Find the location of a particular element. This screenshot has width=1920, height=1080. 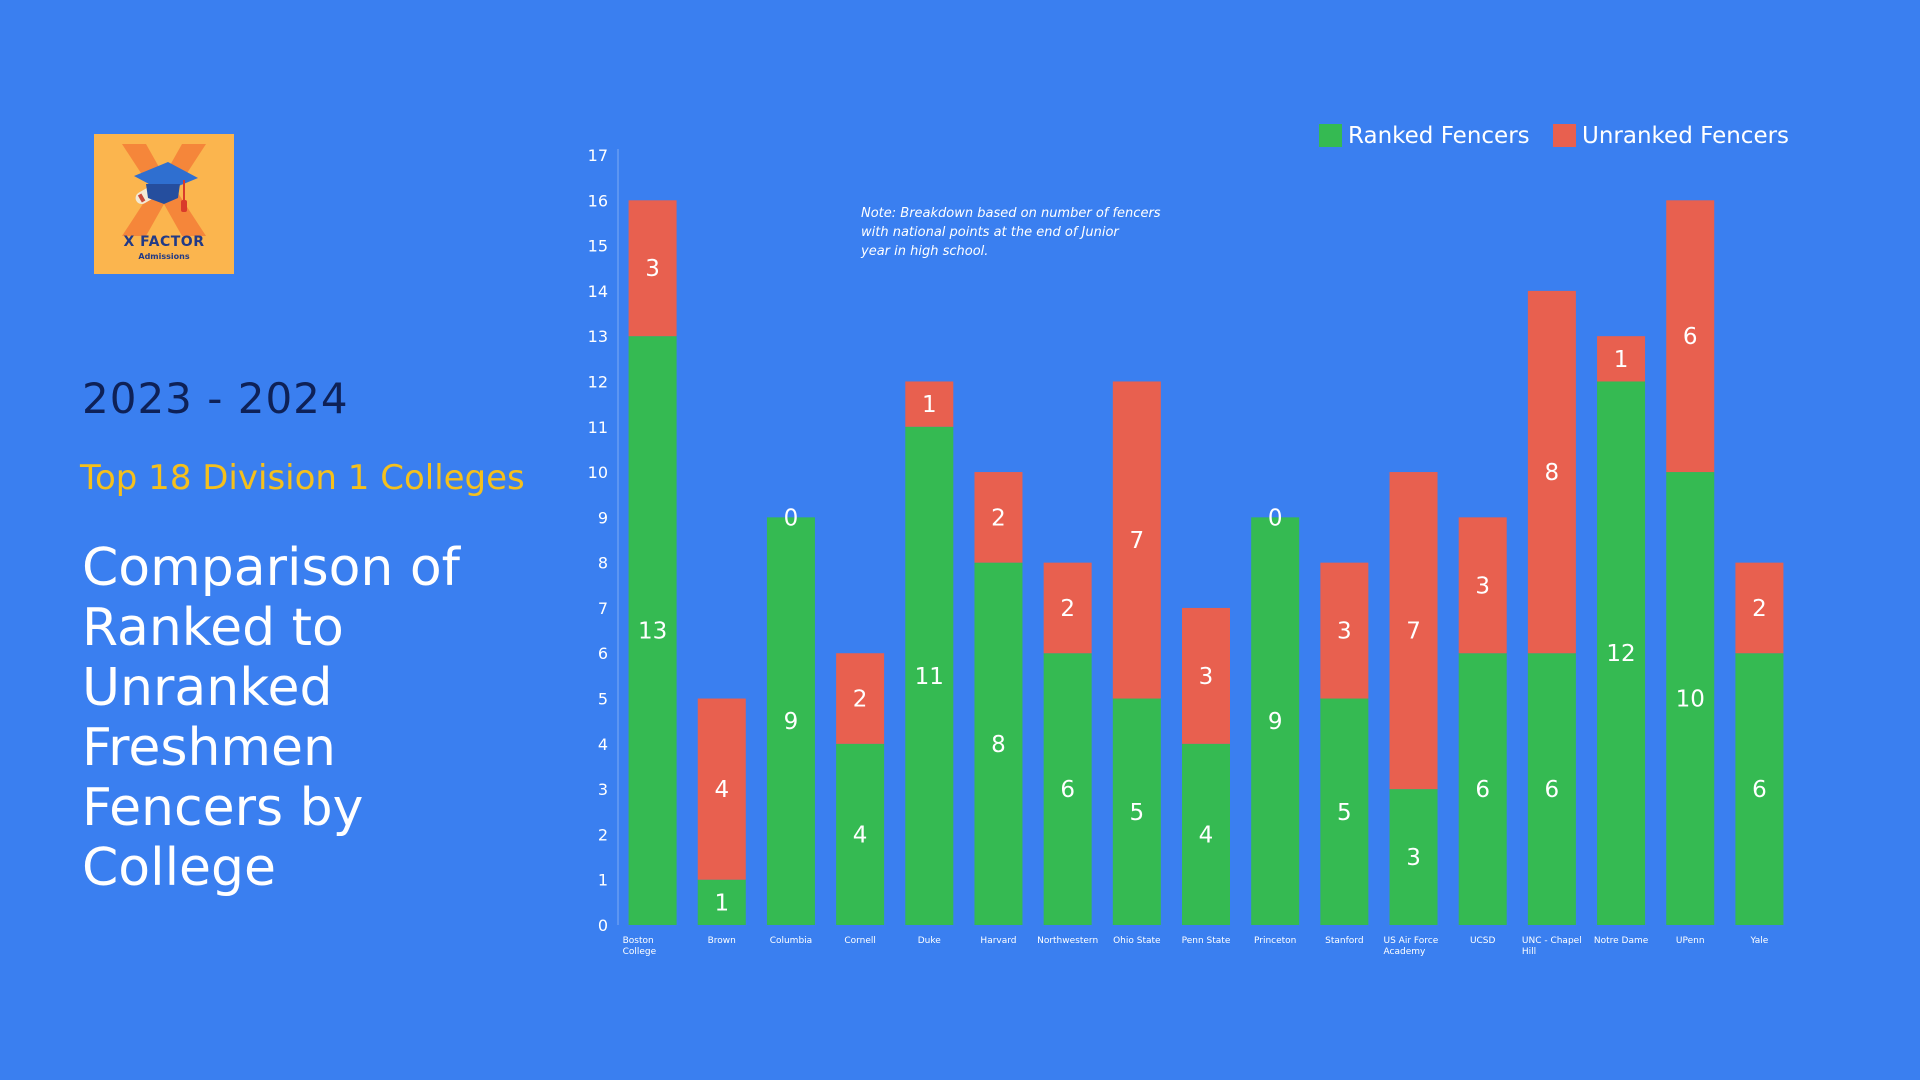

x-tick-label: Notre Dame is located at coordinates (1621, 941).